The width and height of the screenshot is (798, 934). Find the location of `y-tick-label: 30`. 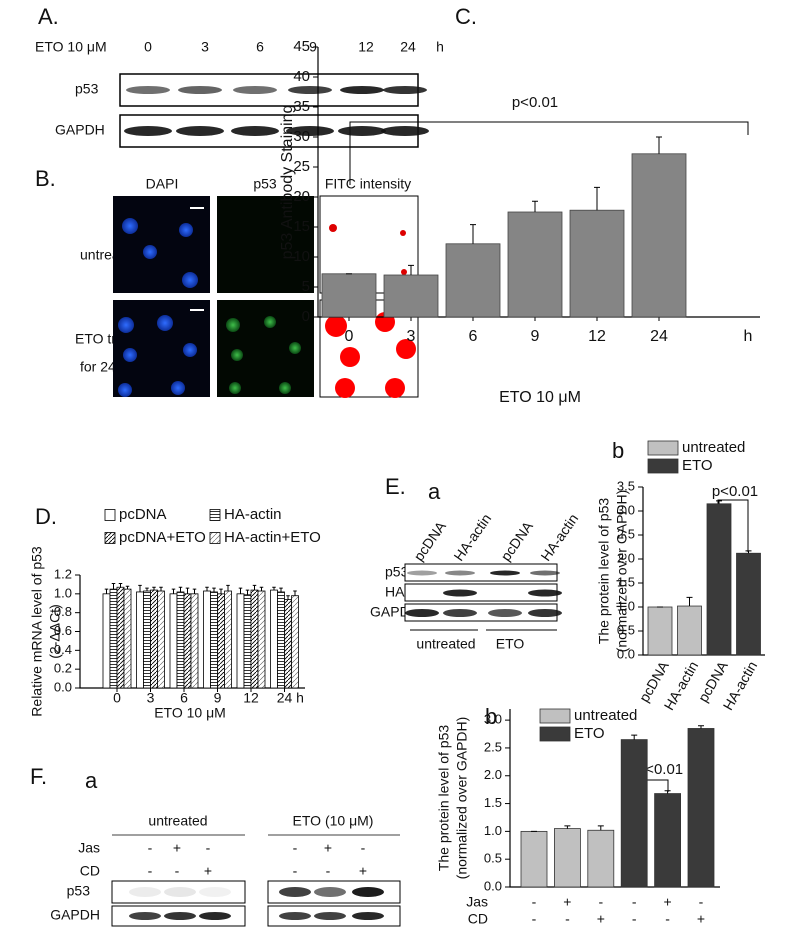

y-tick-label: 30 is located at coordinates (301, 136).